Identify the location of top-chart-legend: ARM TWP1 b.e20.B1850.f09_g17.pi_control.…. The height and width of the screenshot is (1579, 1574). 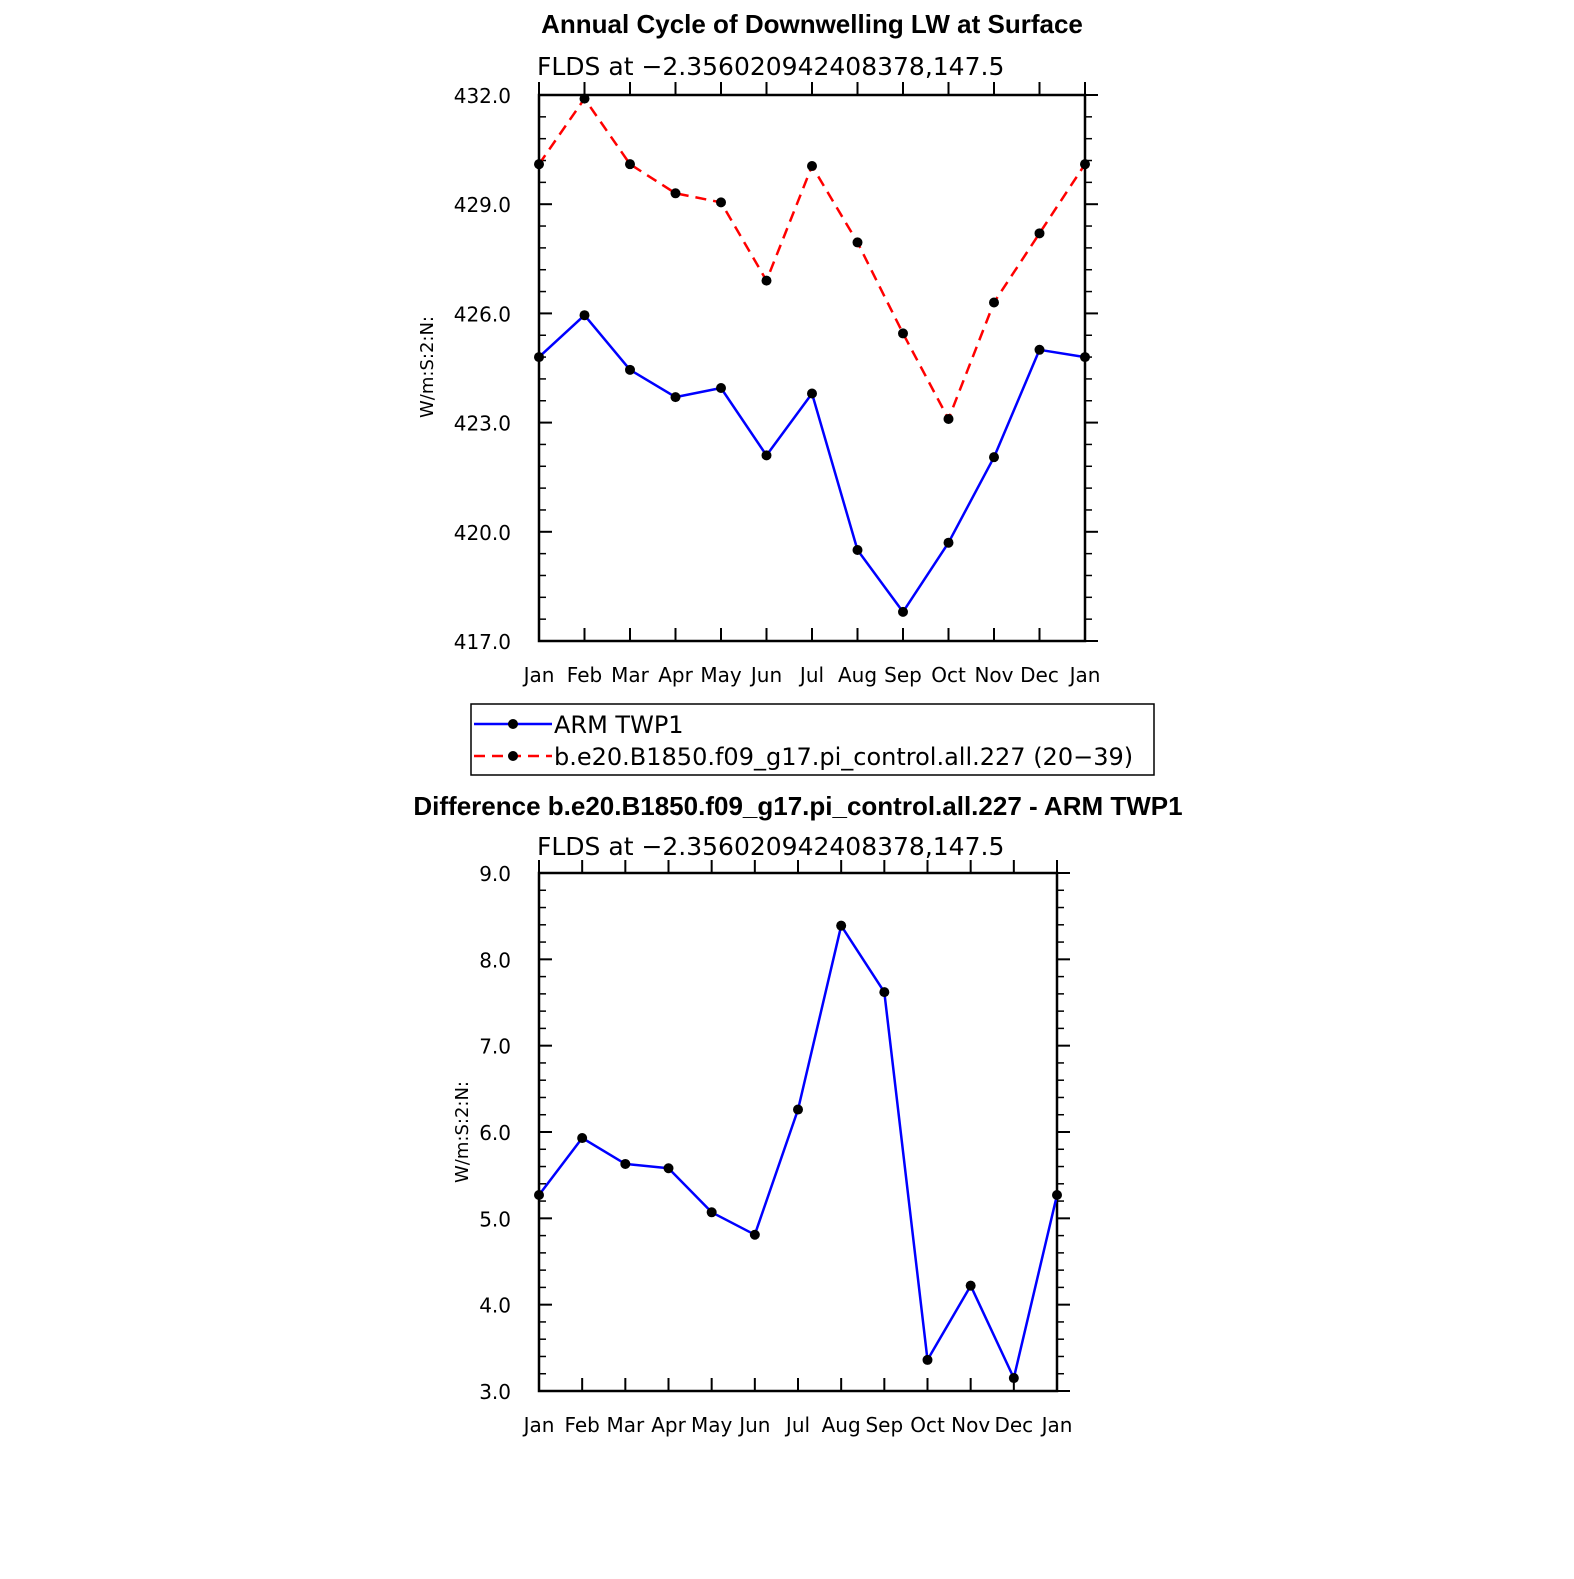
(812, 739).